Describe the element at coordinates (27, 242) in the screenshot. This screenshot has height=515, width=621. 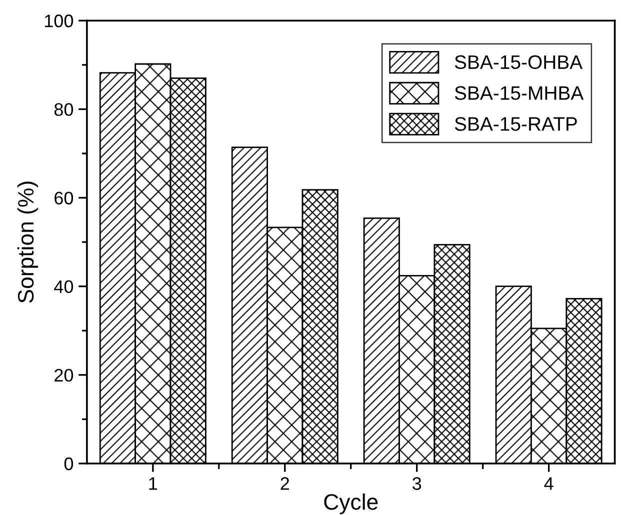
I see `y-axis-title: Sorption (%)` at that location.